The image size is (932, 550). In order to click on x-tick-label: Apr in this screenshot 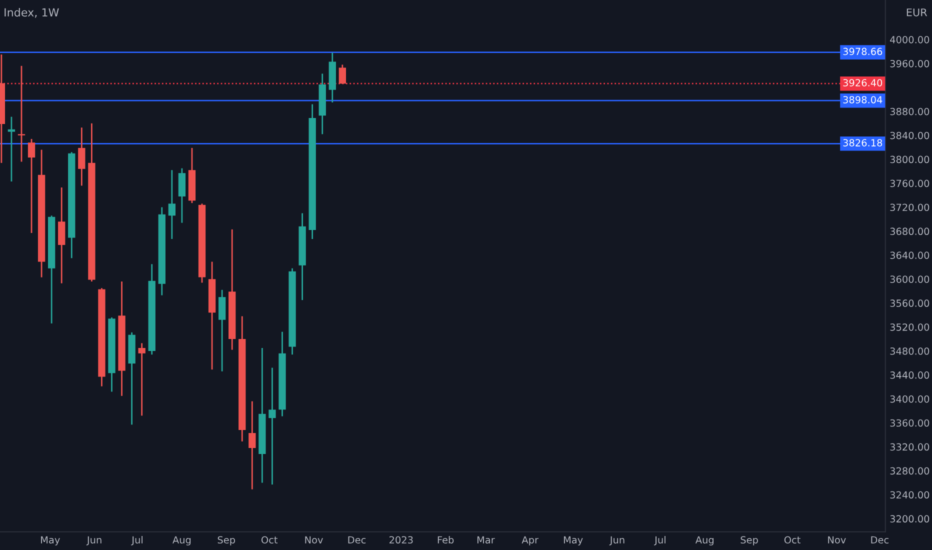, I will do `click(530, 541)`.